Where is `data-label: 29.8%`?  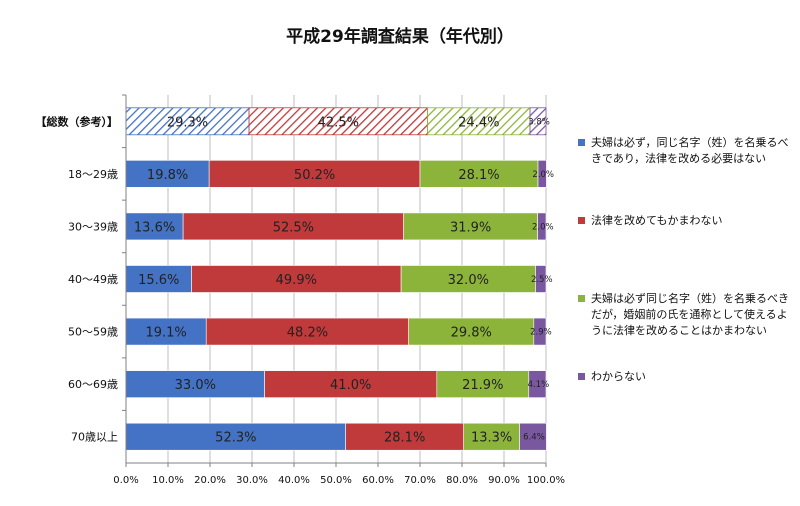 data-label: 29.8% is located at coordinates (471, 333).